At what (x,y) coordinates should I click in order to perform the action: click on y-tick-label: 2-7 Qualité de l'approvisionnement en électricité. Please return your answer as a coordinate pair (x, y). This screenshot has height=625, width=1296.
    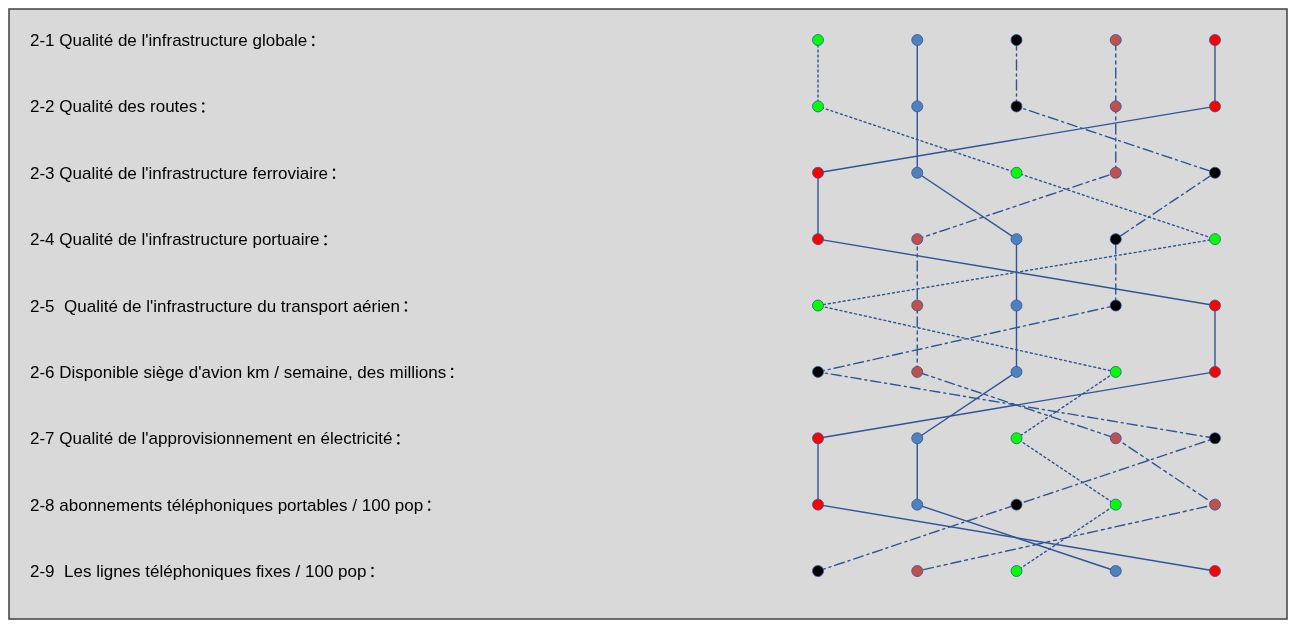
    Looking at the image, I should click on (211, 439).